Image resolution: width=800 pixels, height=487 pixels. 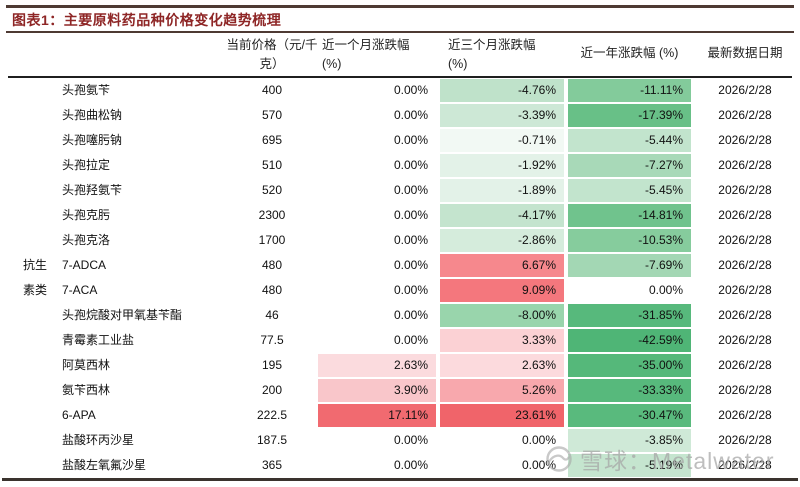 I want to click on table-row: 盐酸左氧氟沙星 365 0.00% 0.00% -5.19% 2026/2/28, so click(x=400, y=465).